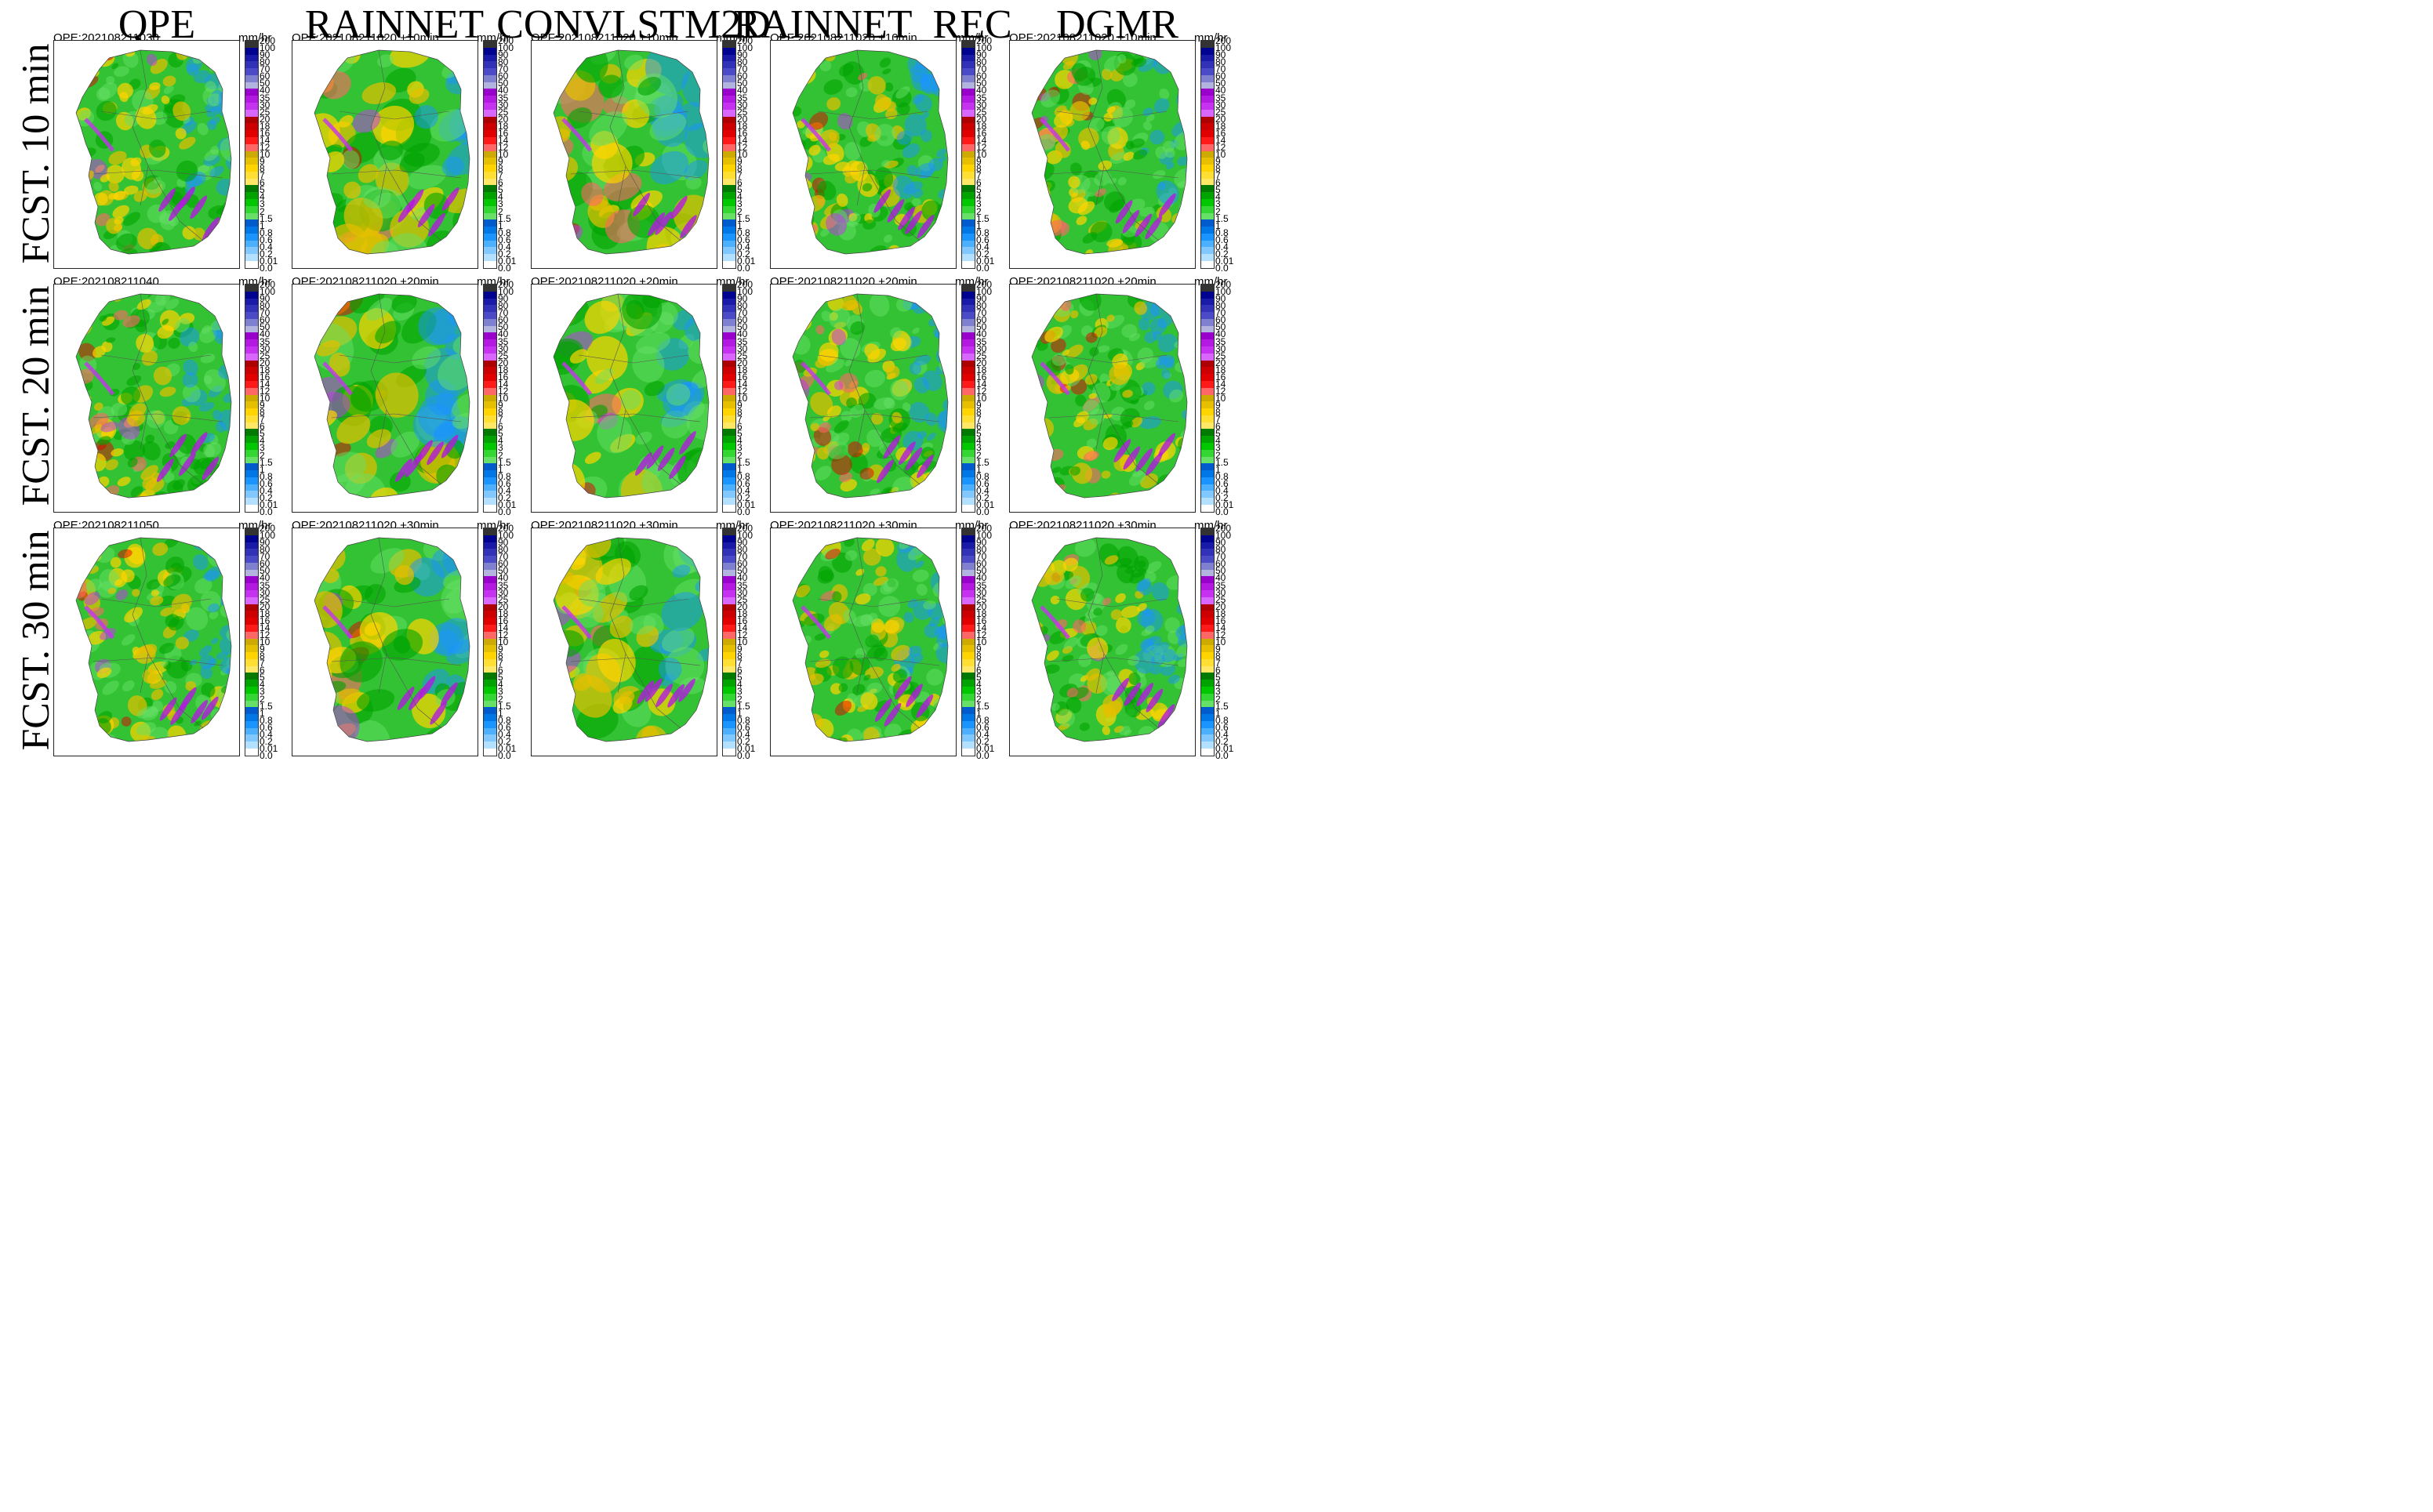  I want to click on colorbar-tick-label: 5, so click(740, 434).